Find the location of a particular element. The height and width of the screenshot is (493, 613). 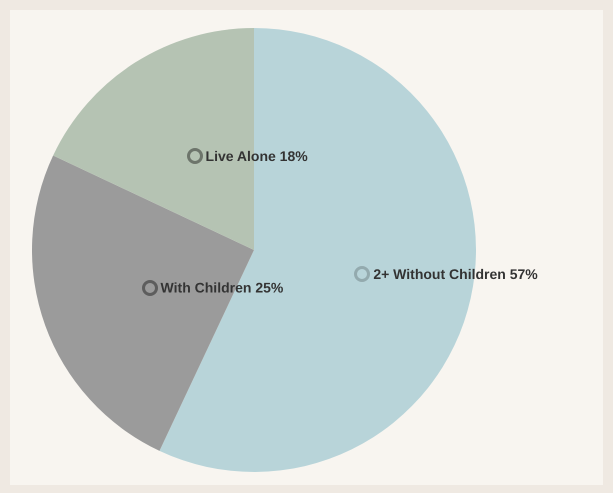

slice-label: Live Alone 18% is located at coordinates (257, 156).